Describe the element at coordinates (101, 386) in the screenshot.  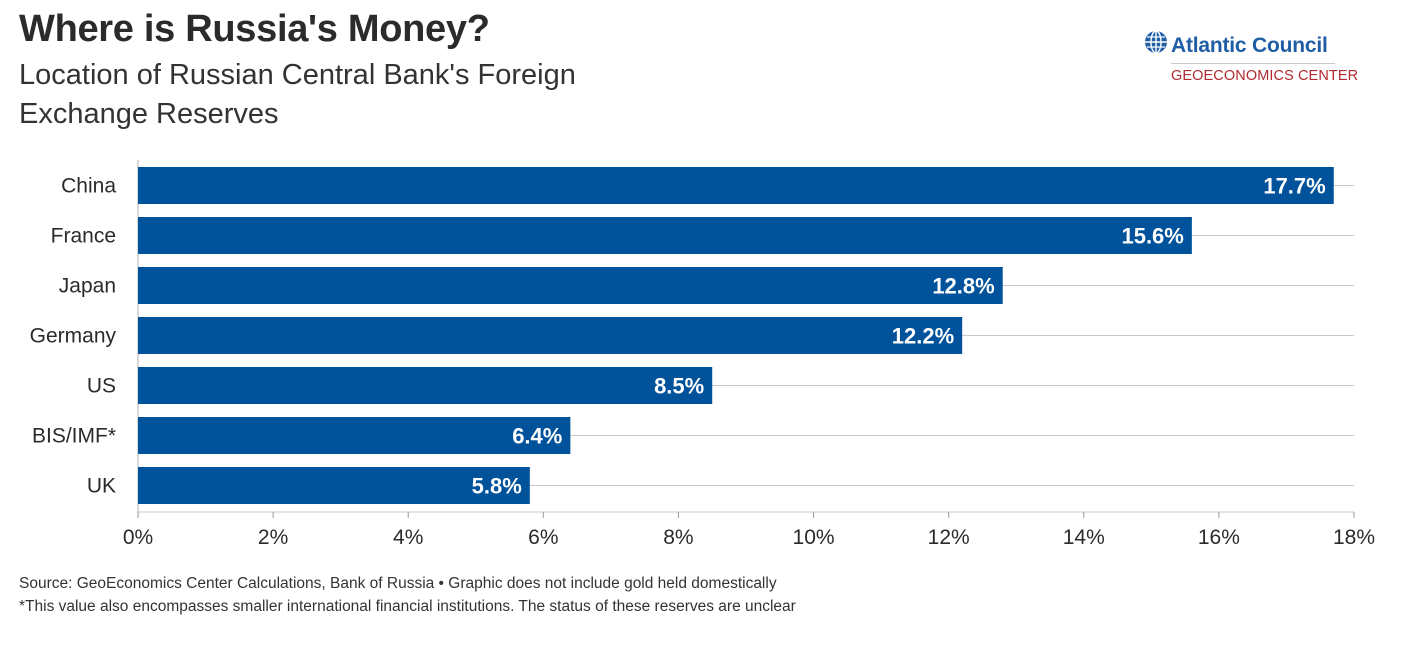
I see `category-label: US` at that location.